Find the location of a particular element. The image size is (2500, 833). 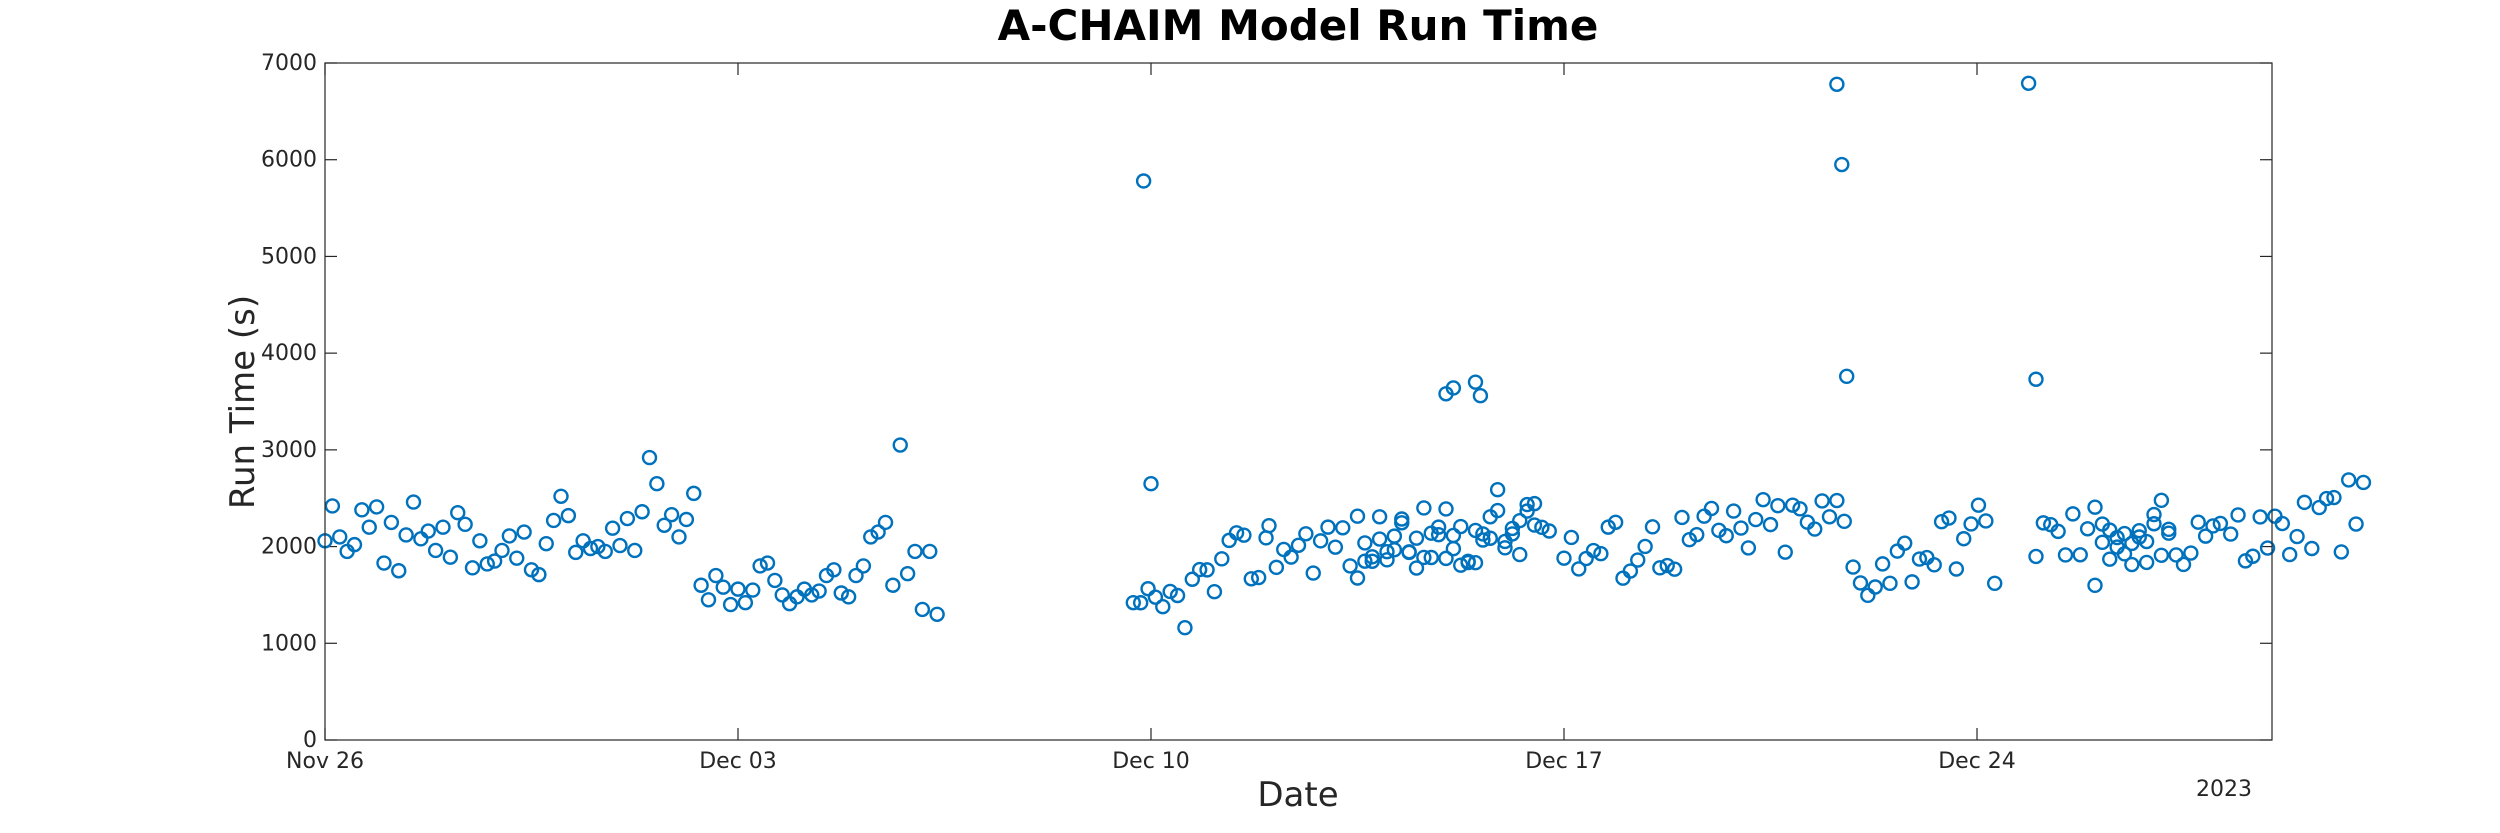

y-axis-label: Run Time (s) is located at coordinates (243, 402).